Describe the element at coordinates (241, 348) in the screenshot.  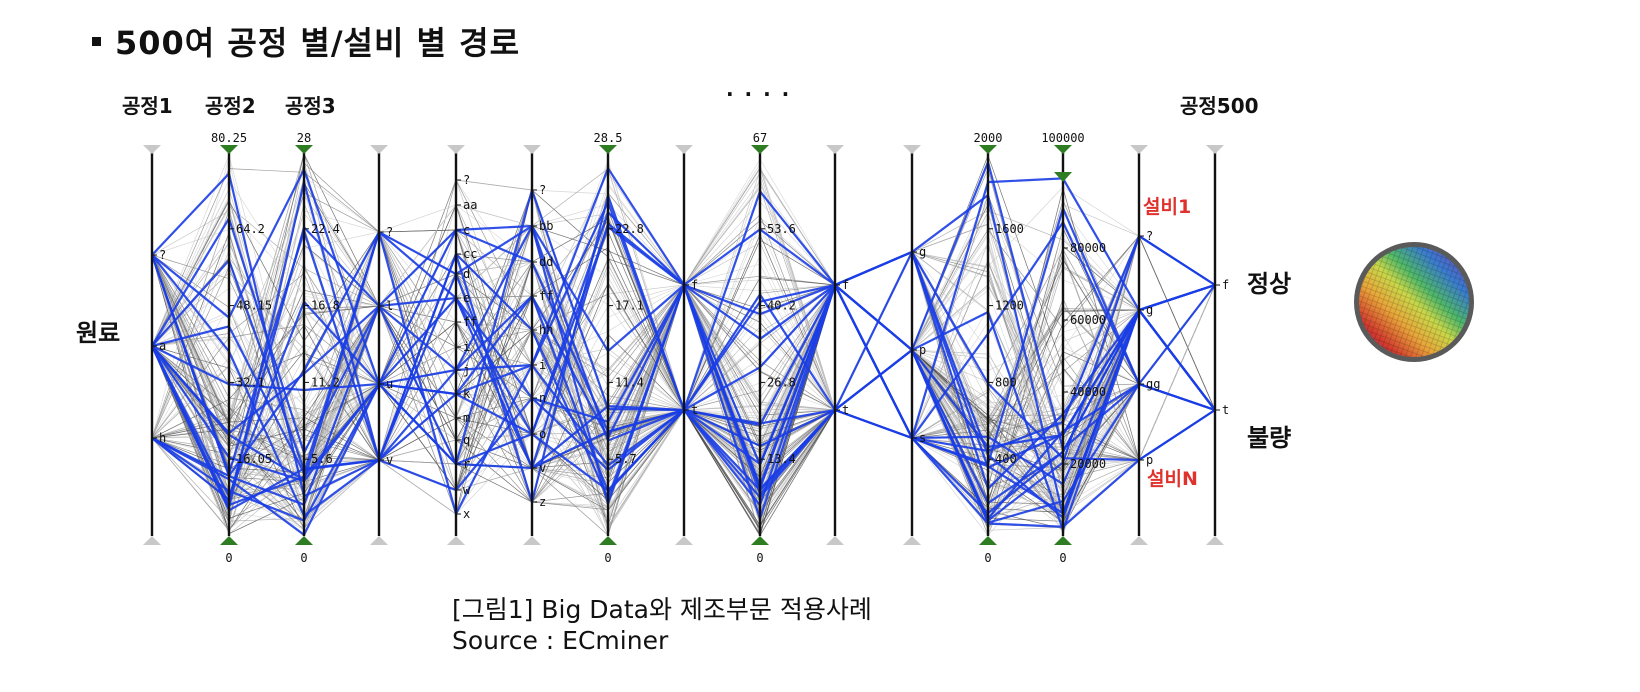
I see `axis-2: 0 16.05 32.1 48.15 64.2 80.25` at that location.